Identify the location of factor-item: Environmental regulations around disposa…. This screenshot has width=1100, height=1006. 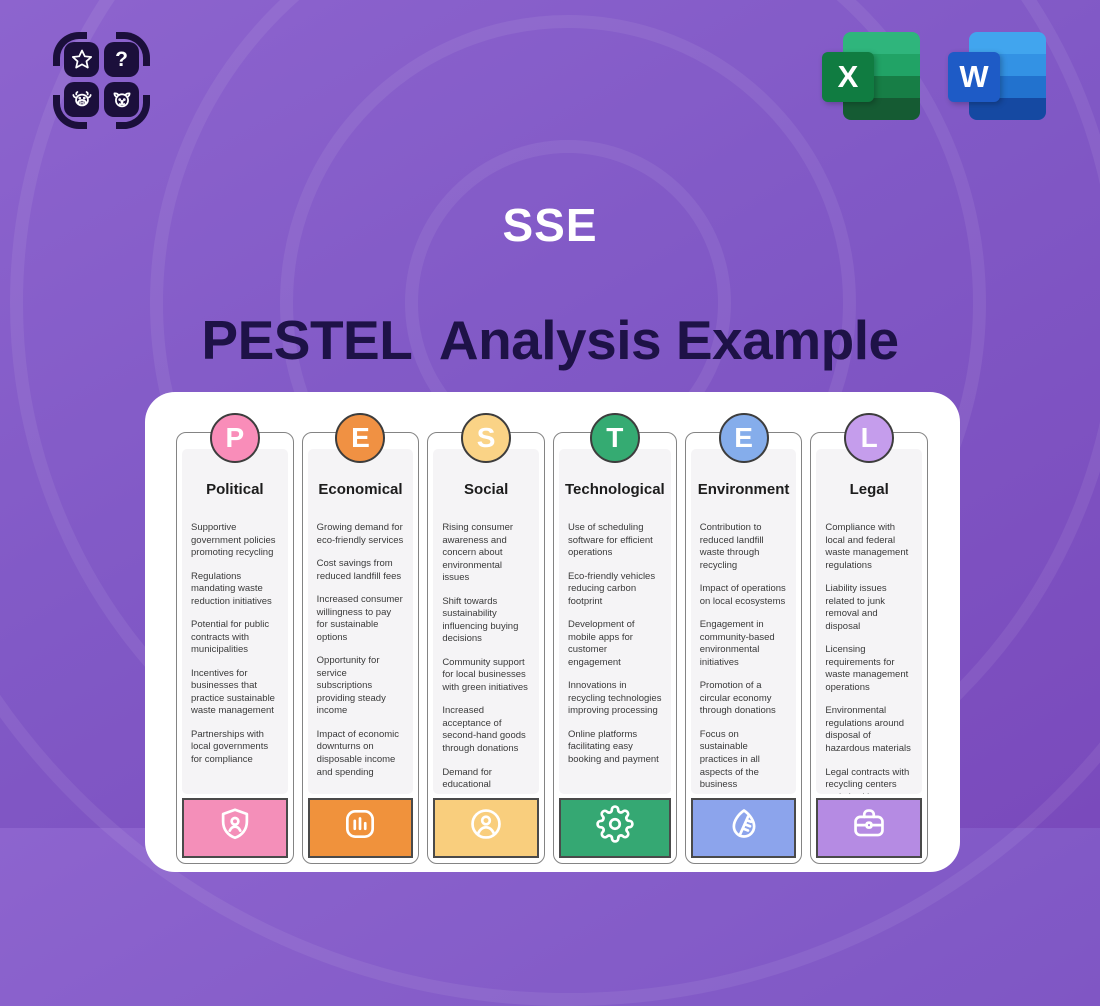
(868, 729).